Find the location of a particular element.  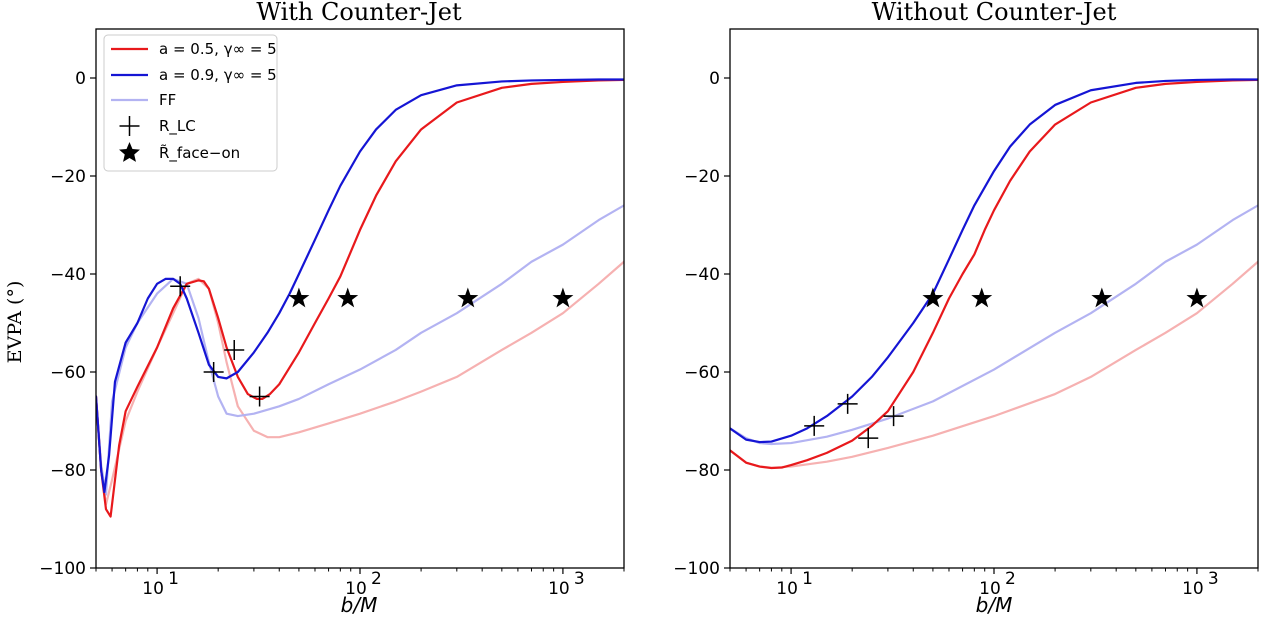

chart-title: Without Counter-Jet is located at coordinates (994, 13).